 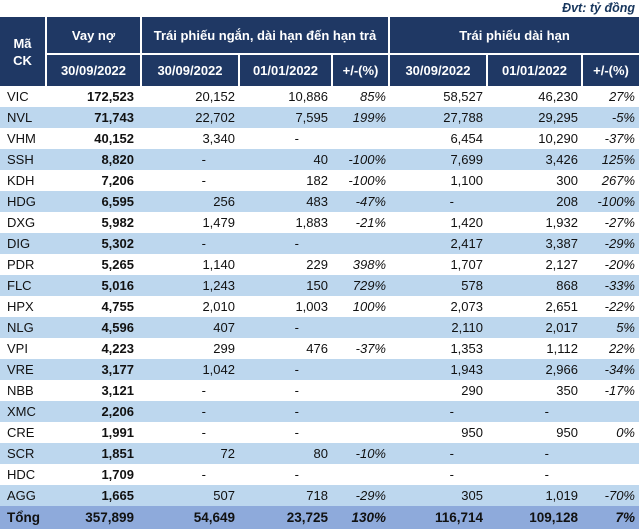 I want to click on value-cell: 5%, so click(x=611, y=327).